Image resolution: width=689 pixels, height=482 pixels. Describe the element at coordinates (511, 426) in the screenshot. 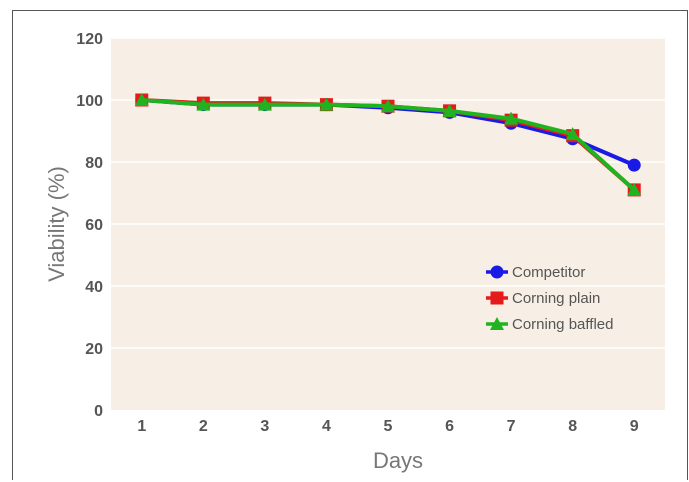

I see `x-tick-label: 7` at that location.